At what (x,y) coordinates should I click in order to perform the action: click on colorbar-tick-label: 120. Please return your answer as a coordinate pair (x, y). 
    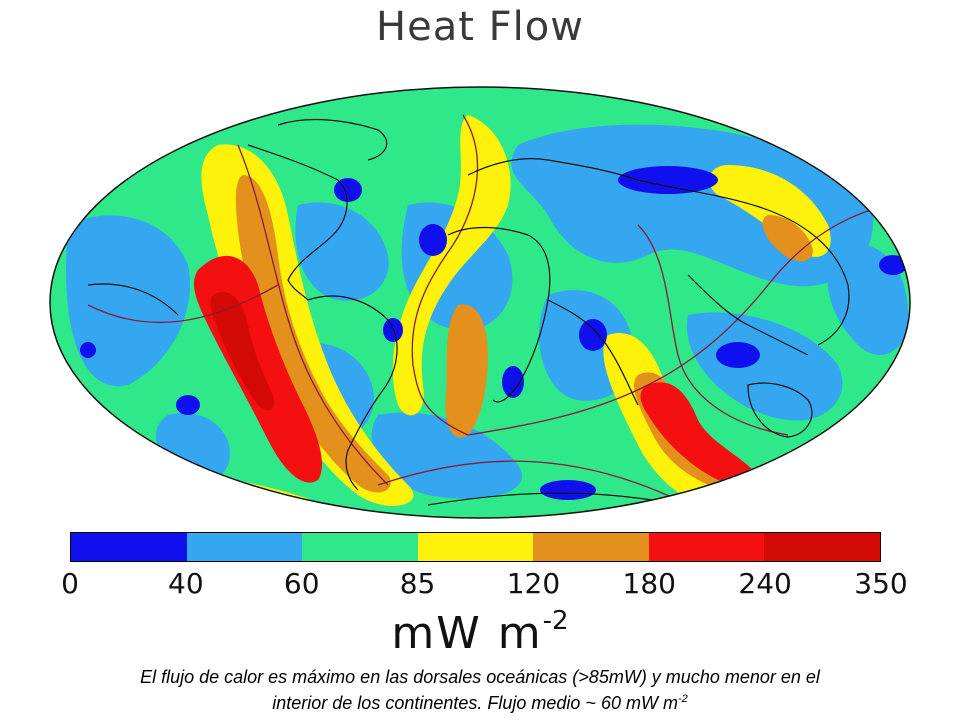
    Looking at the image, I should click on (533, 583).